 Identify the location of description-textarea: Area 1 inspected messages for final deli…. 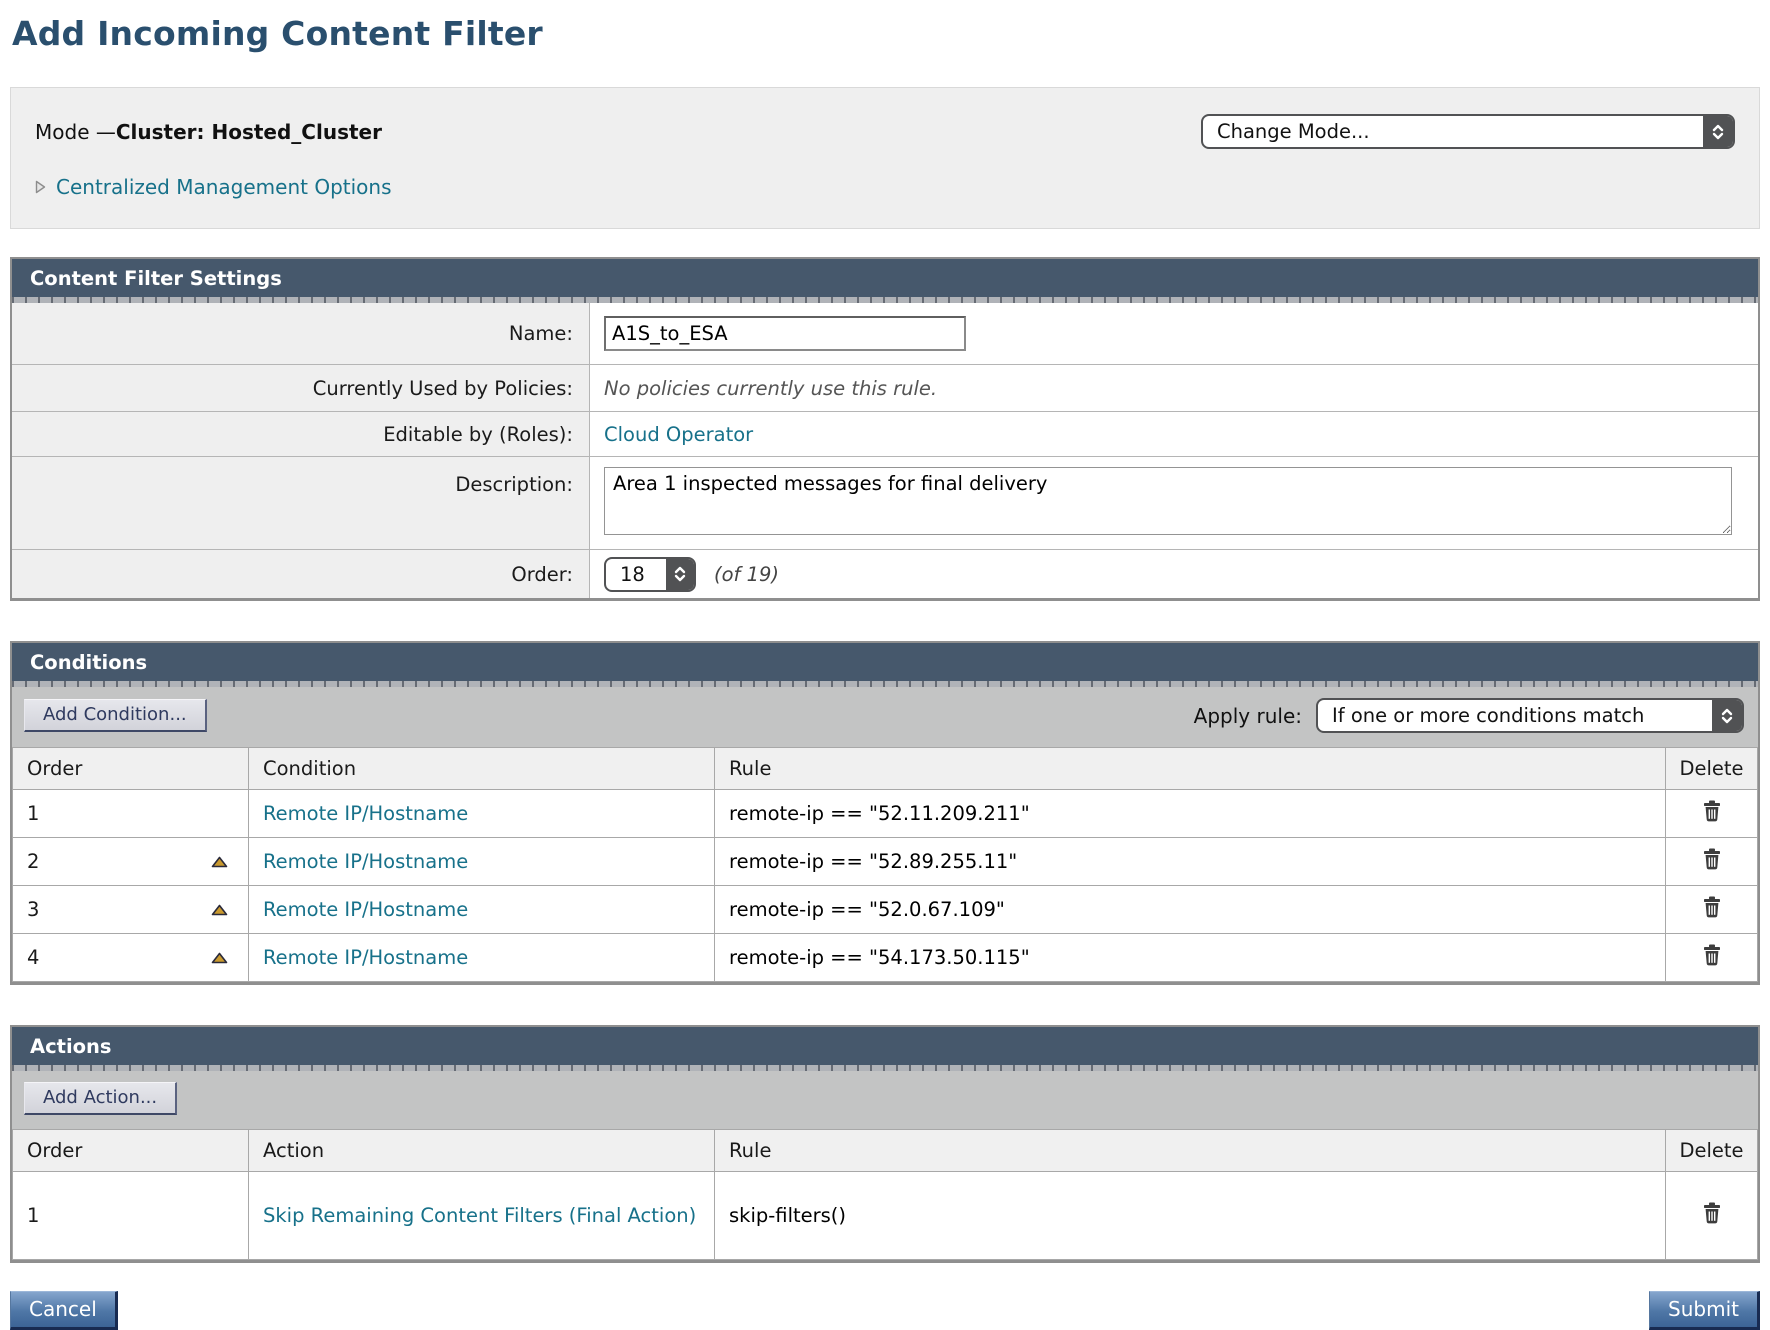
(1168, 501).